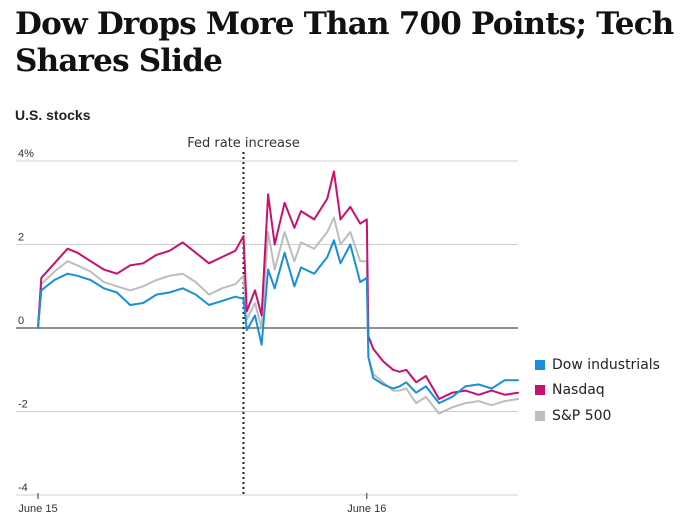  Describe the element at coordinates (582, 415) in the screenshot. I see `legend-label: S&P 500` at that location.